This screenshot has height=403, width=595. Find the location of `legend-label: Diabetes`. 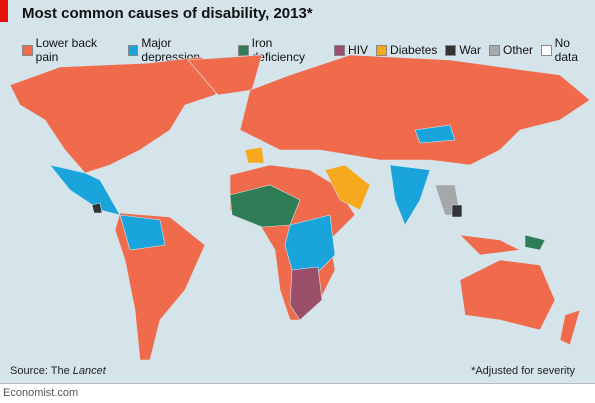

legend-label: Diabetes is located at coordinates (414, 50).